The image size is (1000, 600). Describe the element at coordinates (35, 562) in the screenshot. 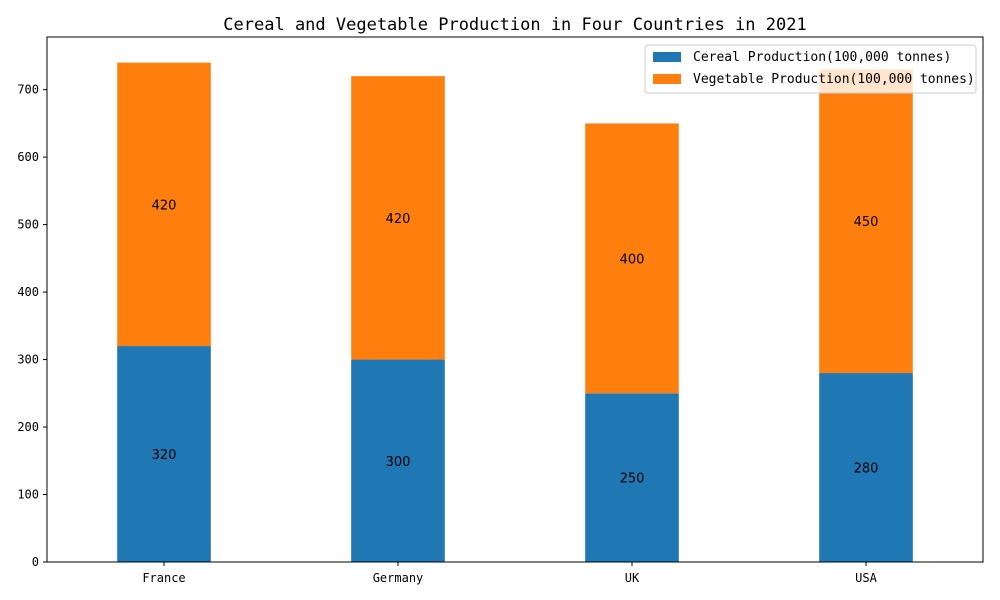

I see `y-tick-label: 0` at that location.